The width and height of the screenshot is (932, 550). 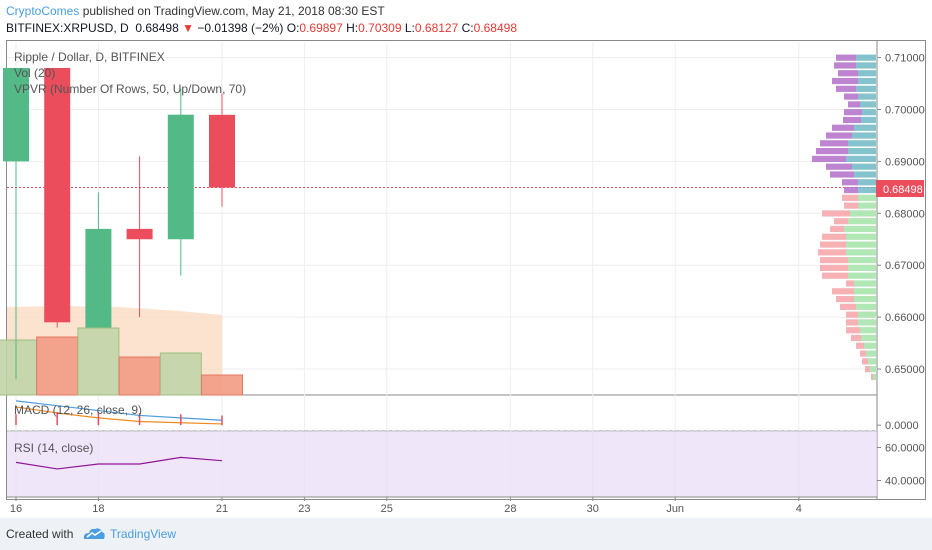 I want to click on price-tick-label: 0.65000, so click(x=905, y=370).